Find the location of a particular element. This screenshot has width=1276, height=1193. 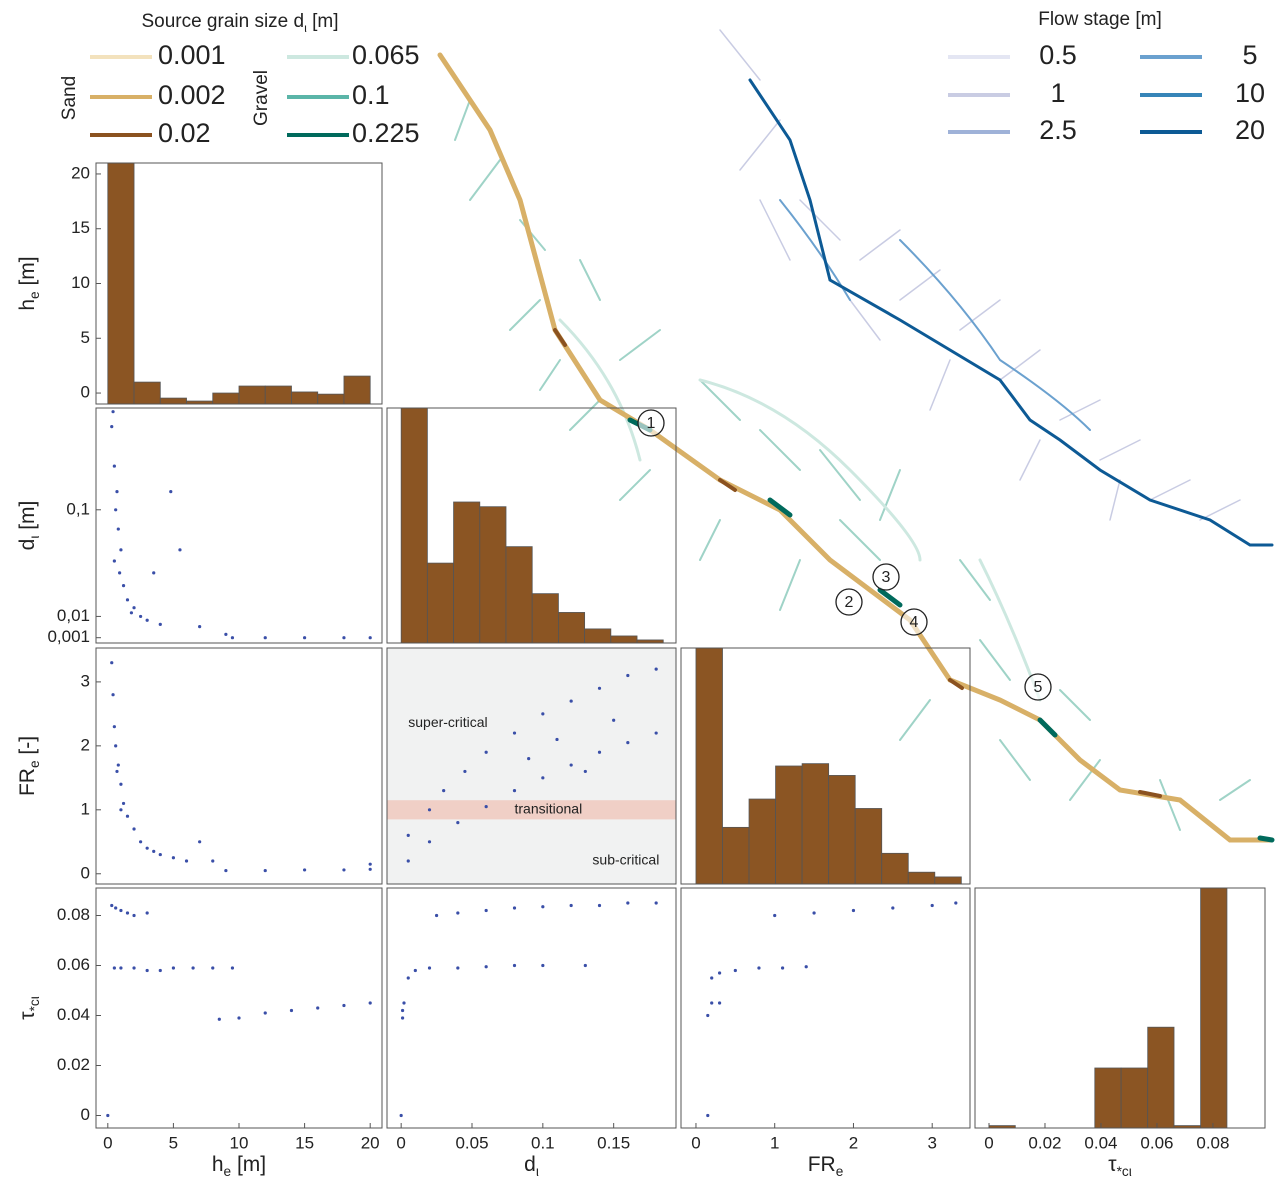

y-axis-label-base: τ is located at coordinates (27, 1015).